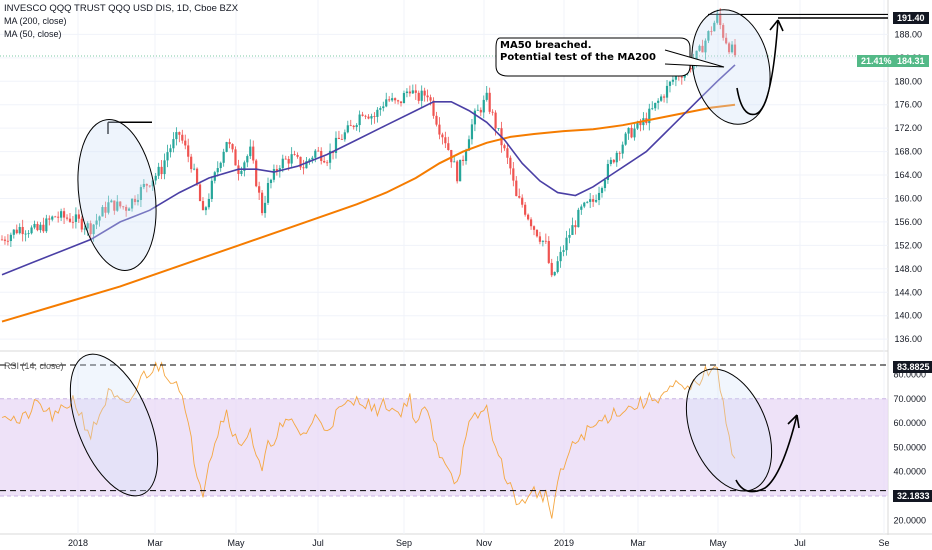  What do you see at coordinates (909, 374) in the screenshot?
I see `rsi-tick-label: 80.0000` at bounding box center [909, 374].